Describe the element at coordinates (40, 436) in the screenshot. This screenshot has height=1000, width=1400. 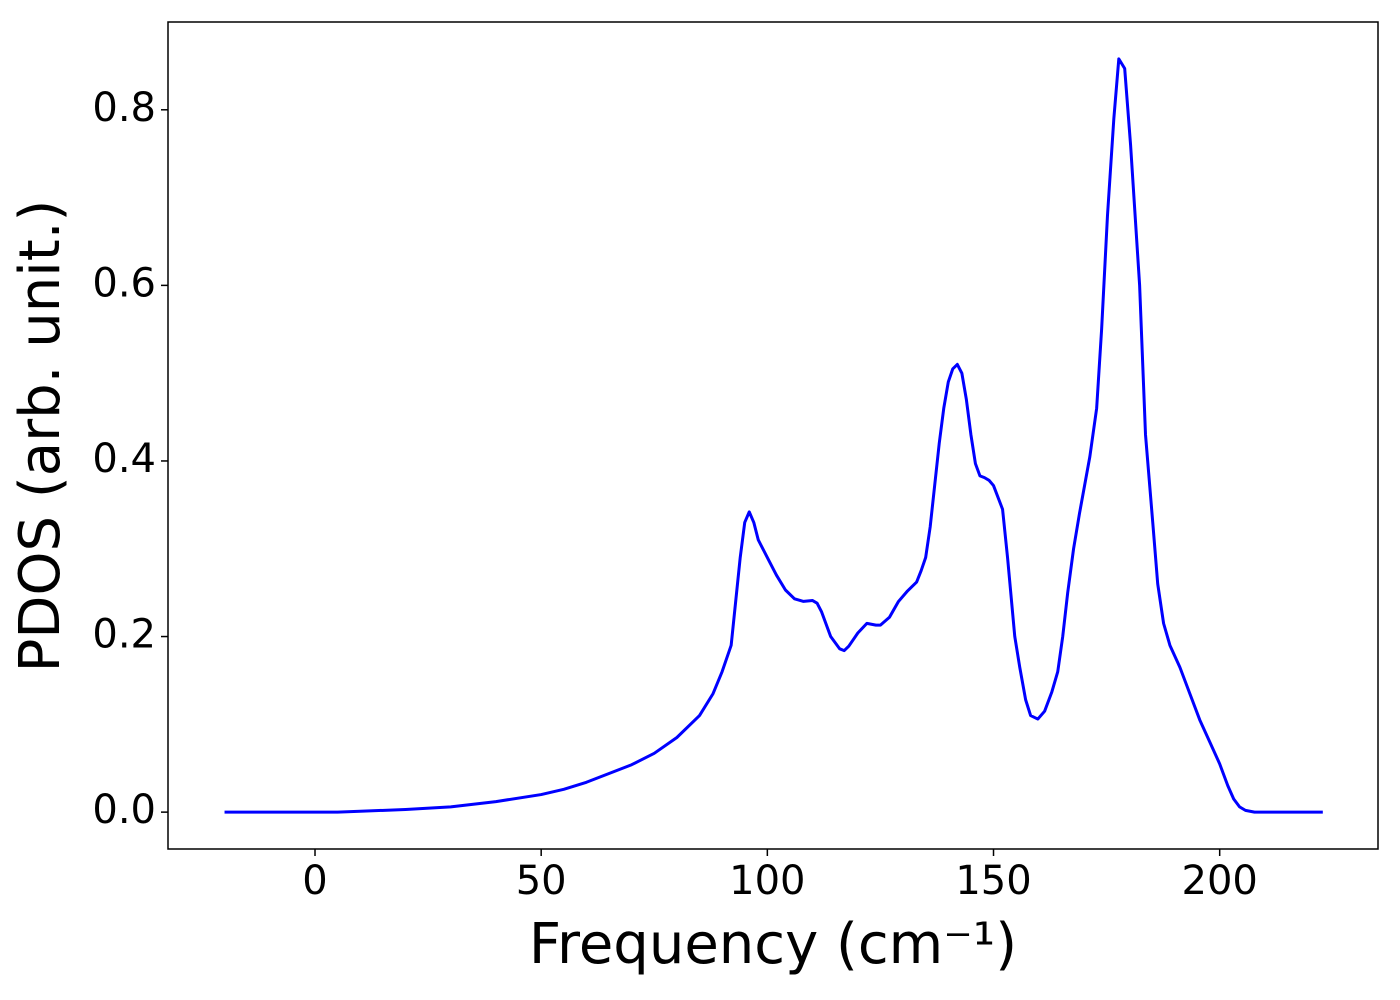
I see `y-axis-label: PDOS (arb. unit.)` at that location.